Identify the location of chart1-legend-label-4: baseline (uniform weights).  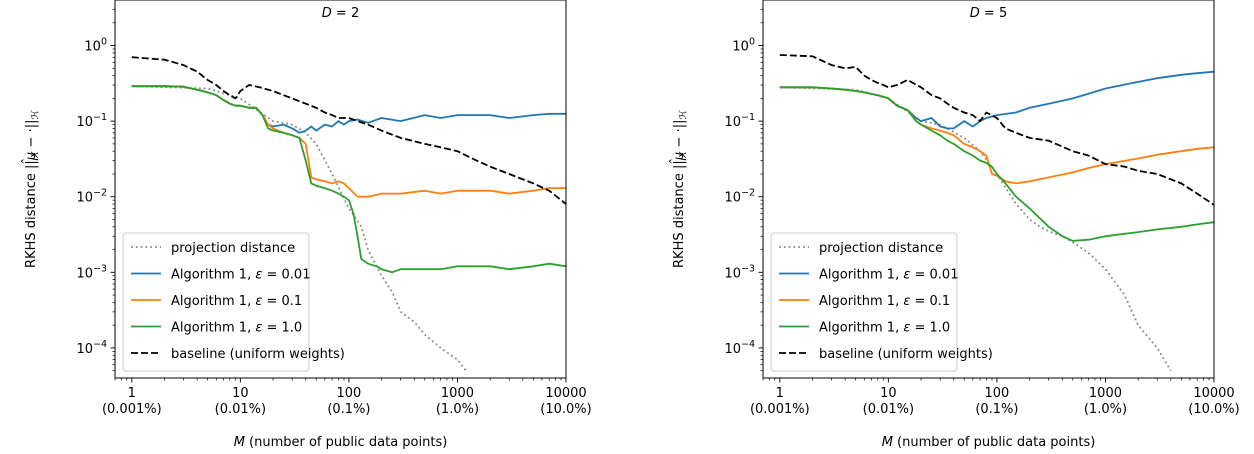
(906, 354).